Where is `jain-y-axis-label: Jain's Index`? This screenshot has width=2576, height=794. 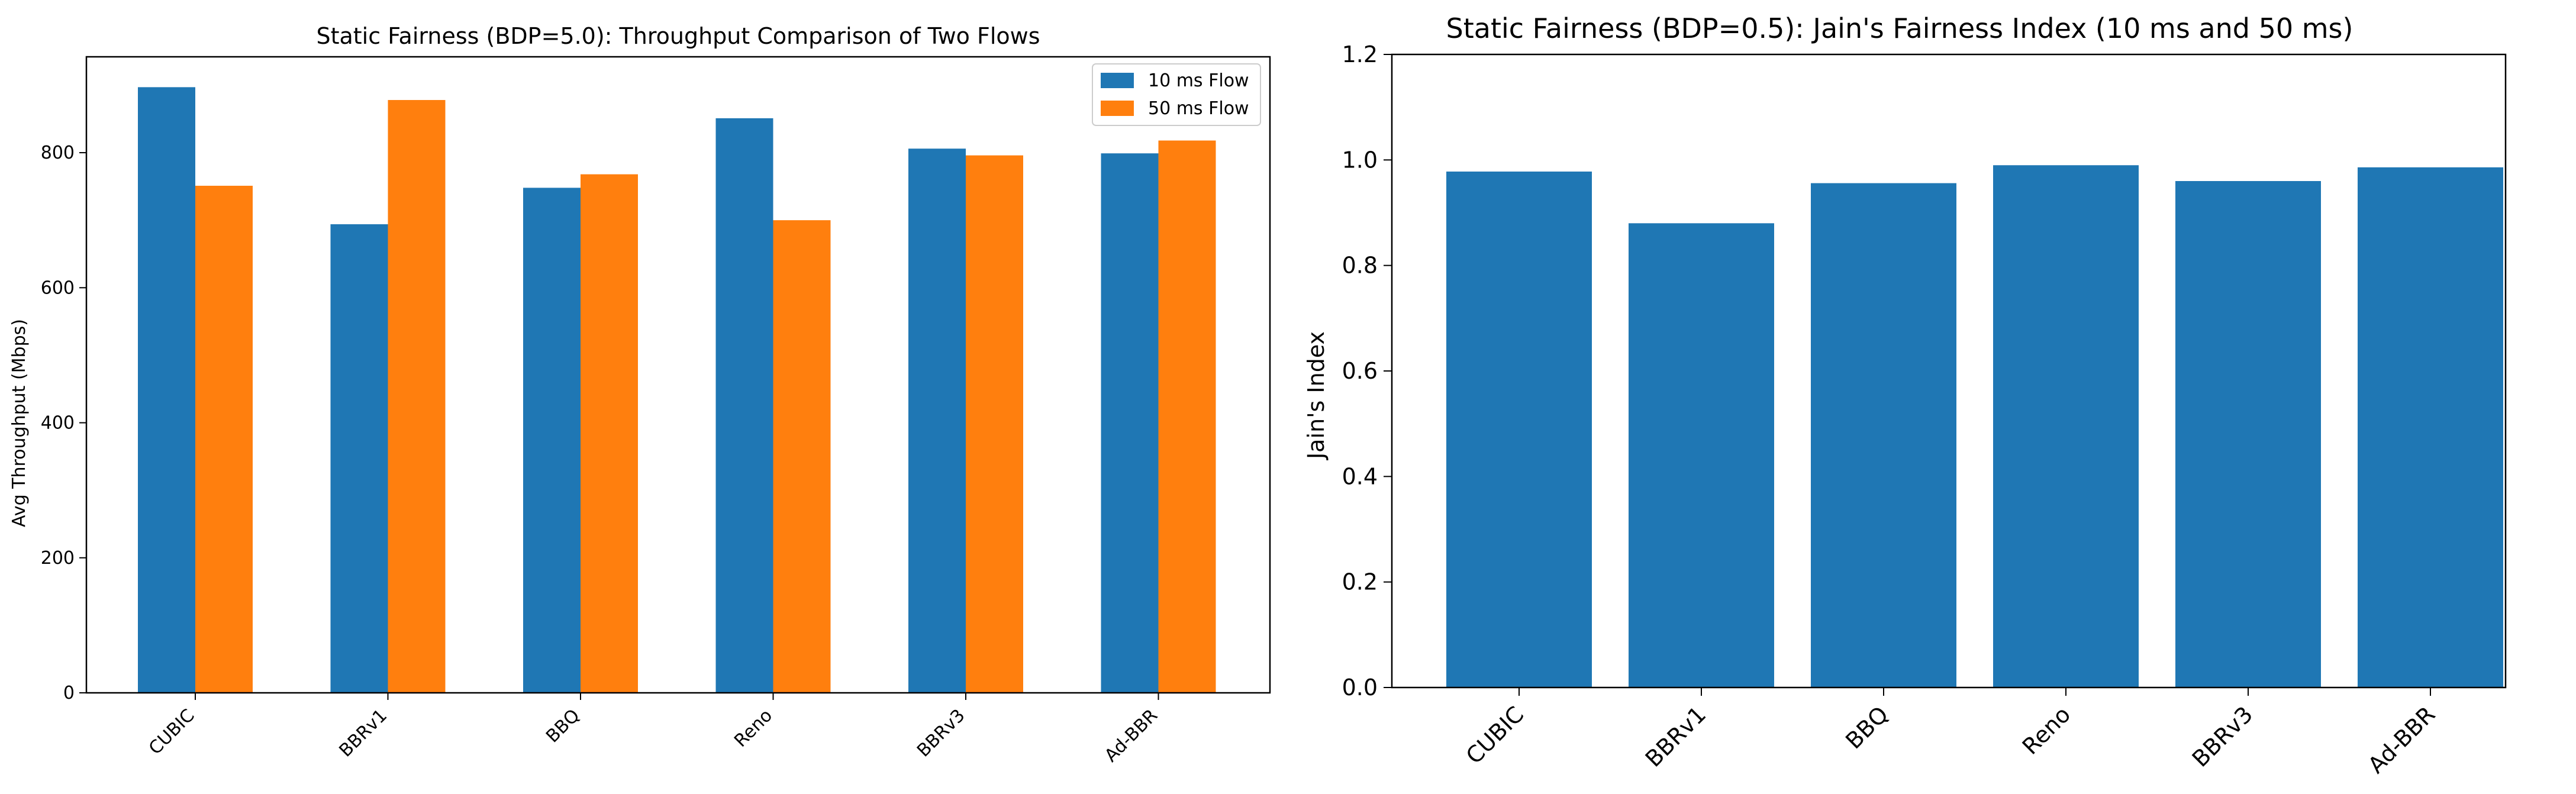
jain-y-axis-label: Jain's Index is located at coordinates (1316, 395).